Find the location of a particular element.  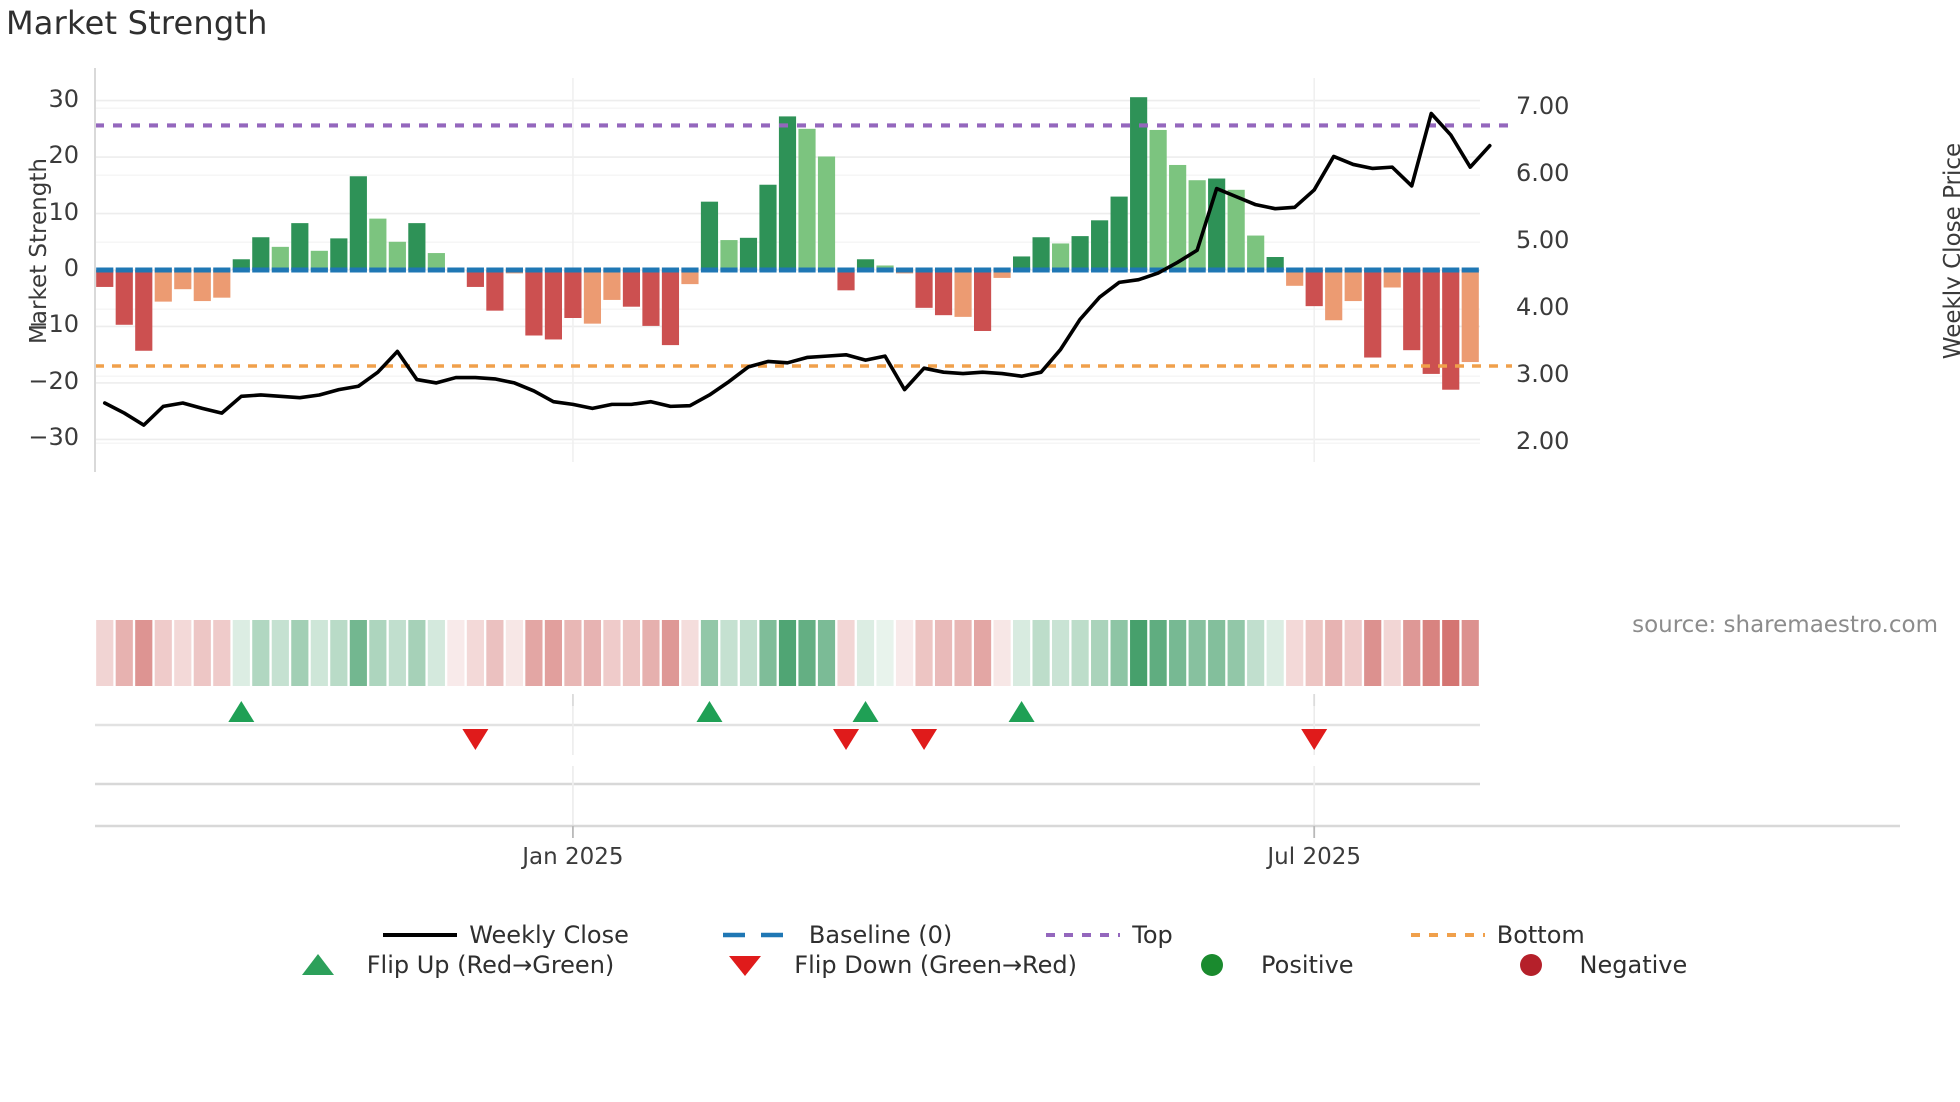

legend-item: Flip Up (Red→Green) is located at coordinates (444, 965).